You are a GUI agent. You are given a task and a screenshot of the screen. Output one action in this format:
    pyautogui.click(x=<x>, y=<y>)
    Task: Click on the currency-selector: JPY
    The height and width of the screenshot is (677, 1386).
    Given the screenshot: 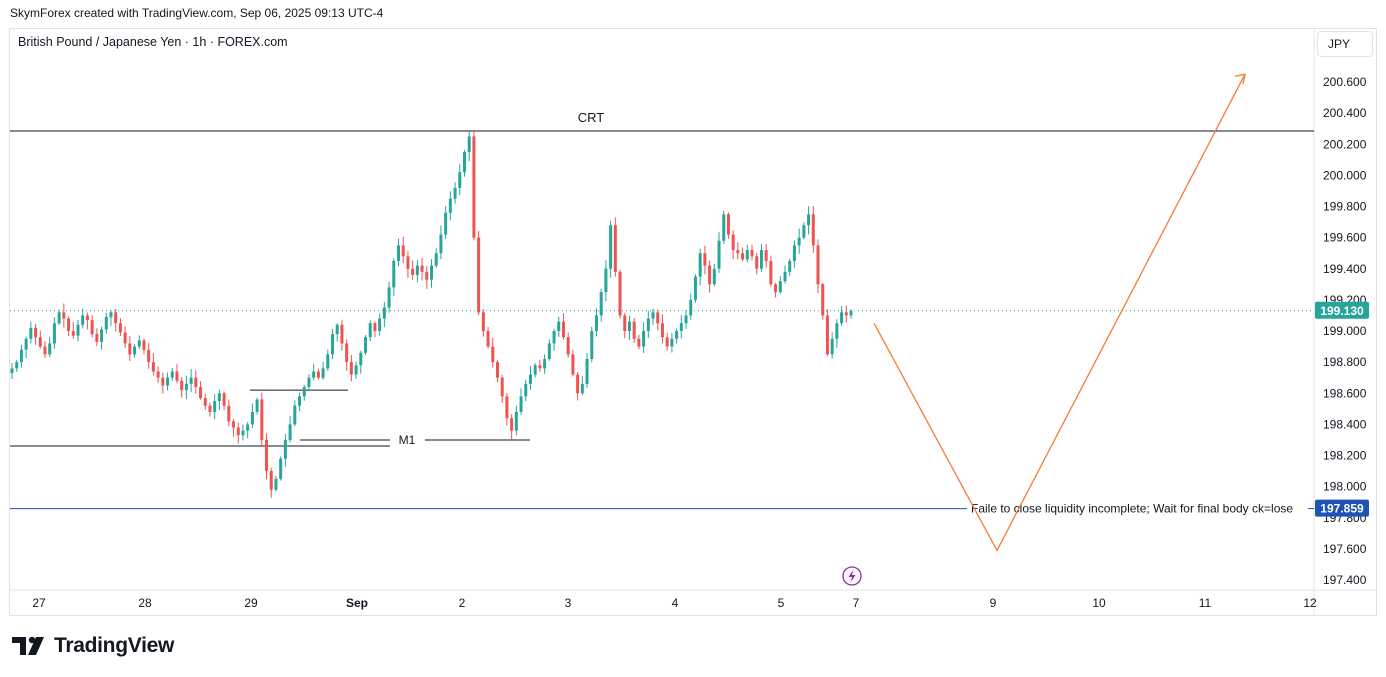 What is the action you would take?
    pyautogui.click(x=1345, y=44)
    